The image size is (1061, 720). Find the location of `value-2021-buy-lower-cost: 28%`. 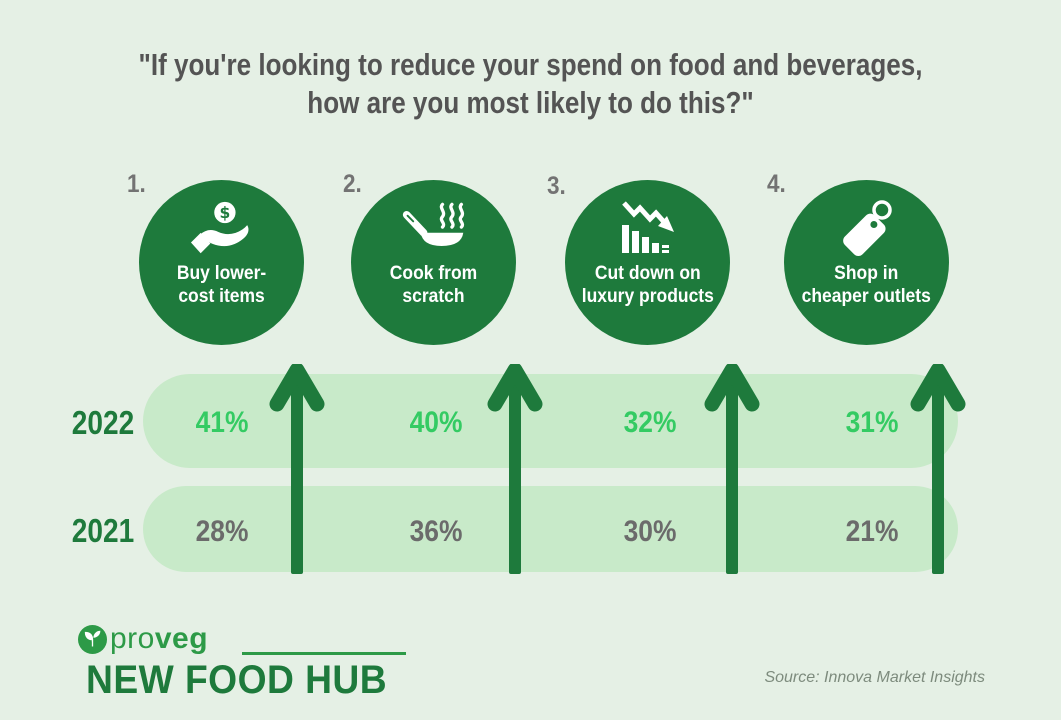

value-2021-buy-lower-cost: 28% is located at coordinates (222, 531).